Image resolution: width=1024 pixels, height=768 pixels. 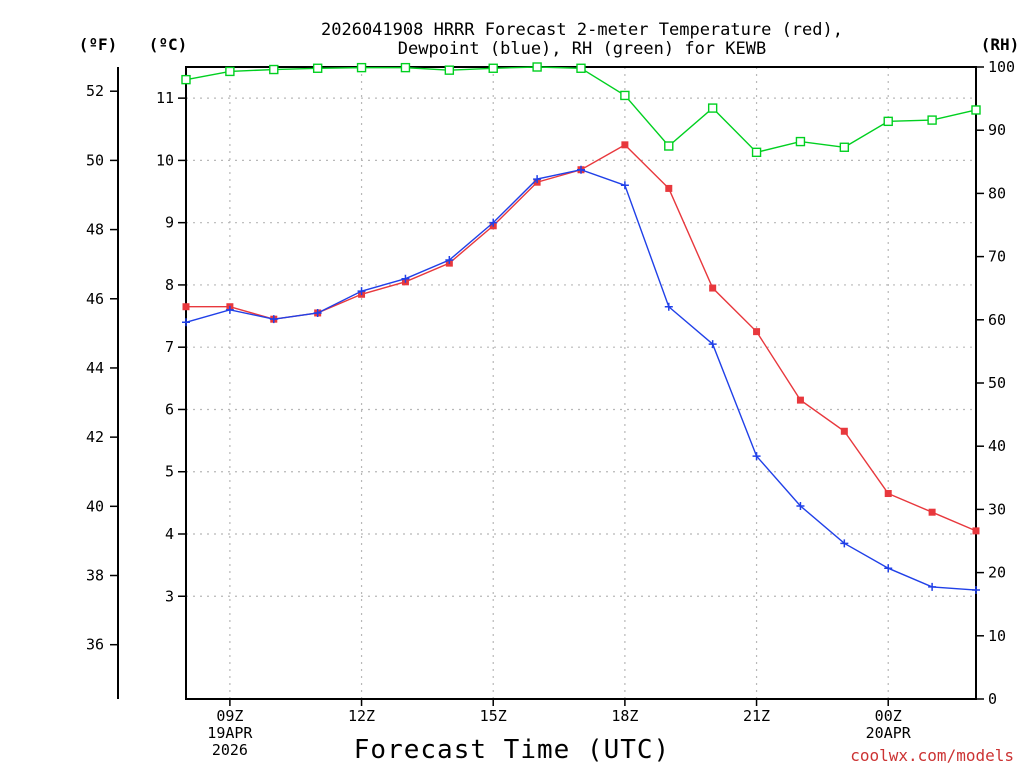 I want to click on celsius-tick-label: 4, so click(x=169, y=534).